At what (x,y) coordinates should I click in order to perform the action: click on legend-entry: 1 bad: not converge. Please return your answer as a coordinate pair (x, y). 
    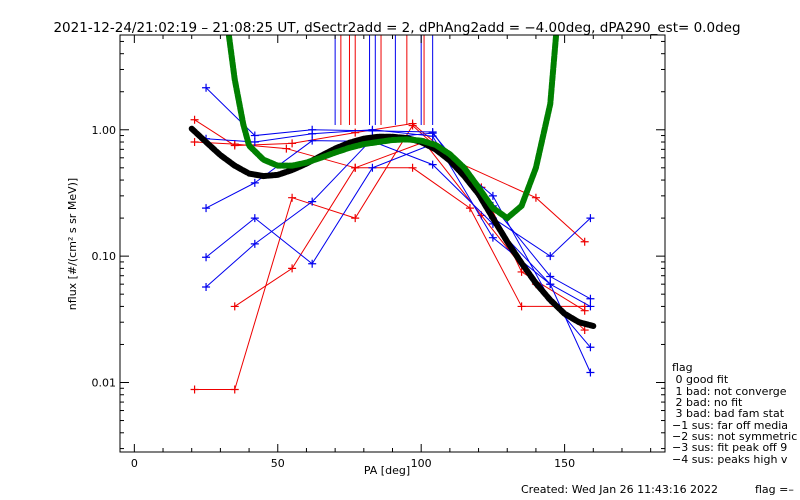
    Looking at the image, I should click on (729, 391).